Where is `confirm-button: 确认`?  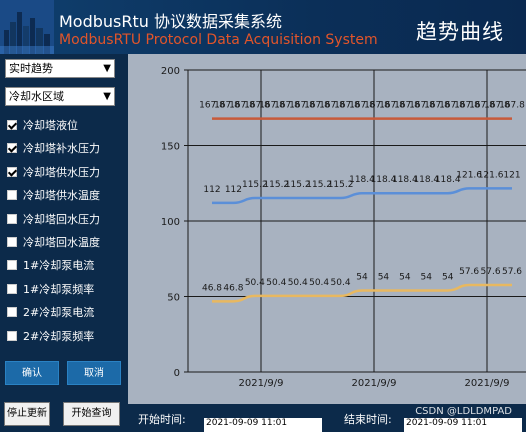 confirm-button: 确认 is located at coordinates (32, 373).